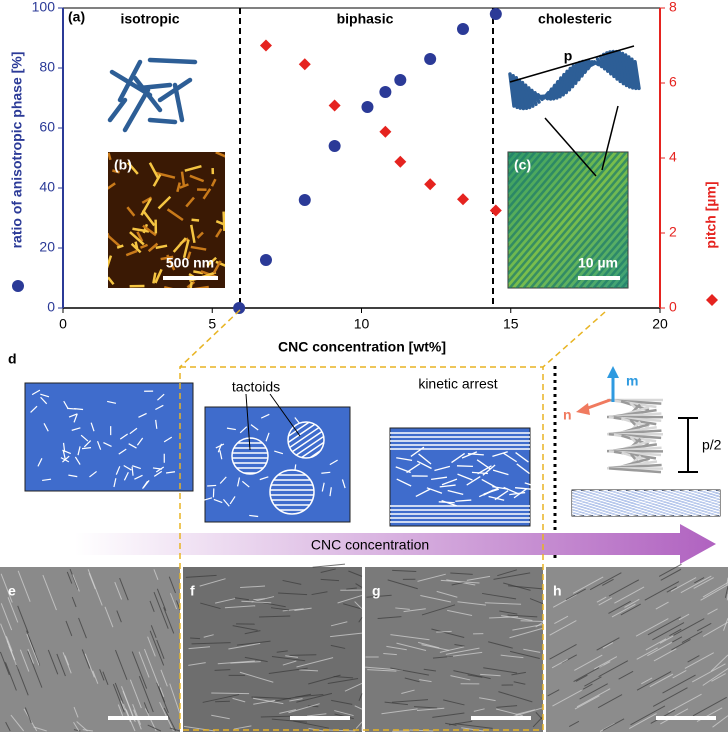 This screenshot has width=728, height=732. Describe the element at coordinates (292, 492) in the screenshot. I see `tactoid` at that location.